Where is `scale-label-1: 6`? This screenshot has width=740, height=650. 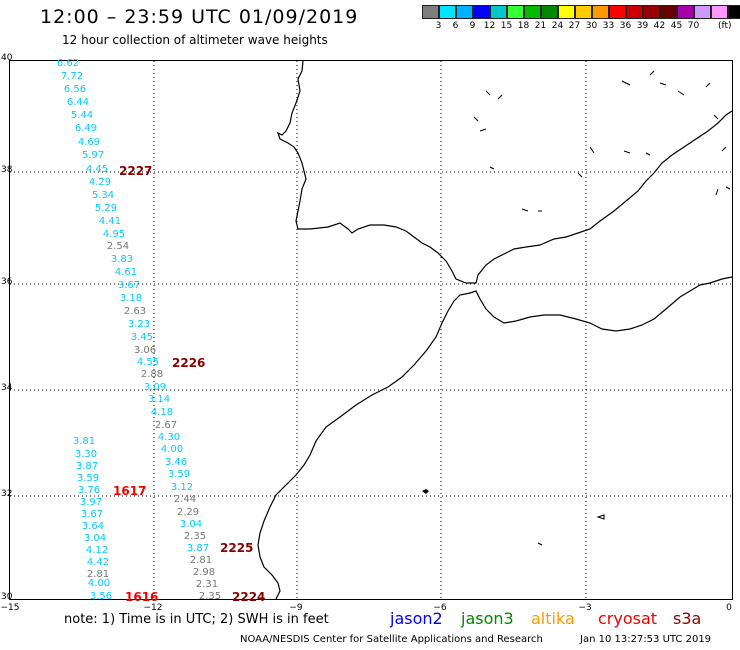
scale-label-1: 6 is located at coordinates (455, 26).